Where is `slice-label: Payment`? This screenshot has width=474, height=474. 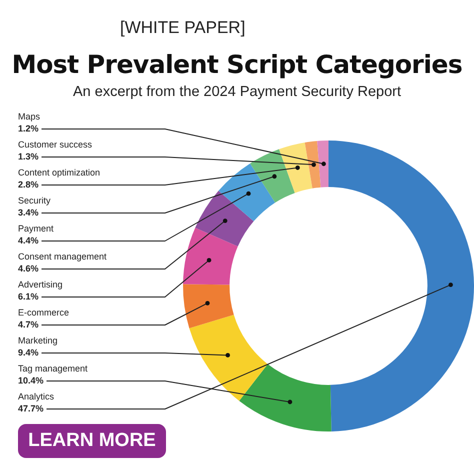
slice-label: Payment is located at coordinates (36, 228).